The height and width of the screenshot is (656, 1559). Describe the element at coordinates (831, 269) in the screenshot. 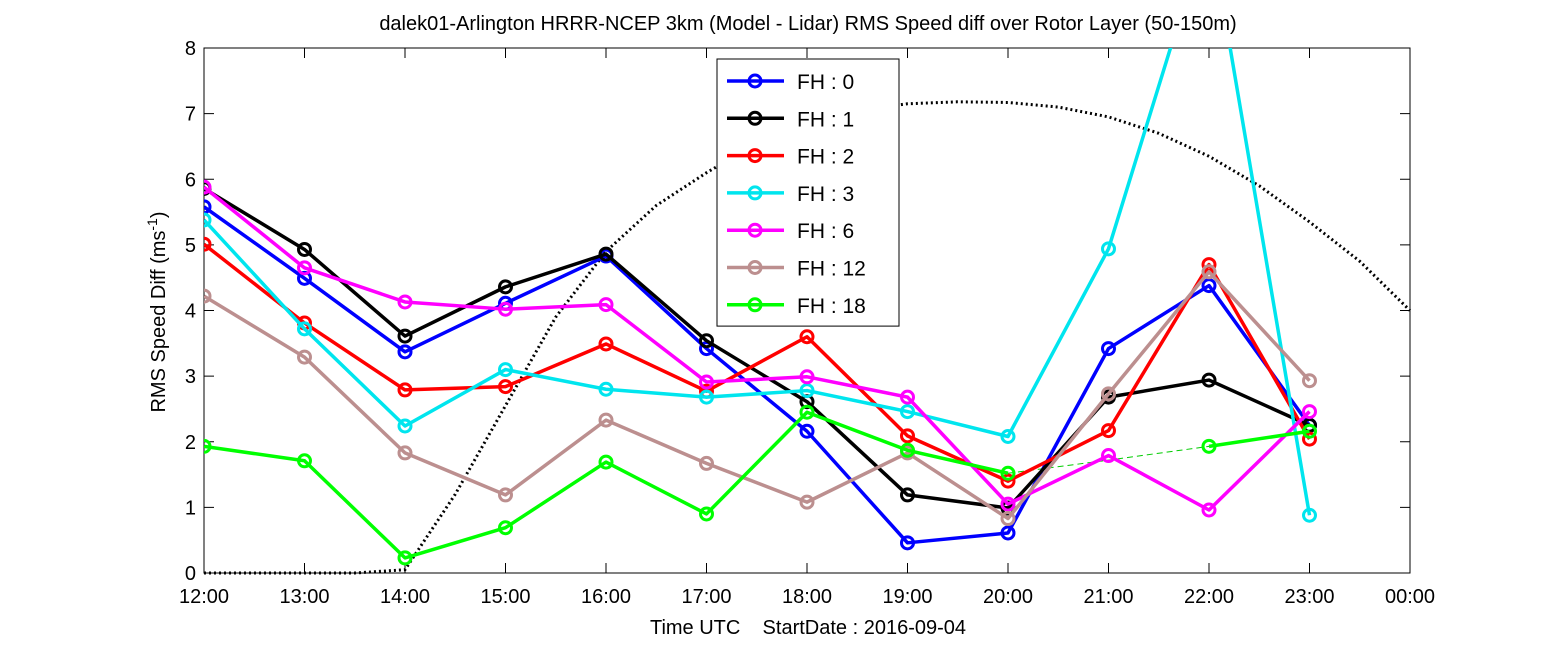

I see `legend-label: FH : 12` at that location.